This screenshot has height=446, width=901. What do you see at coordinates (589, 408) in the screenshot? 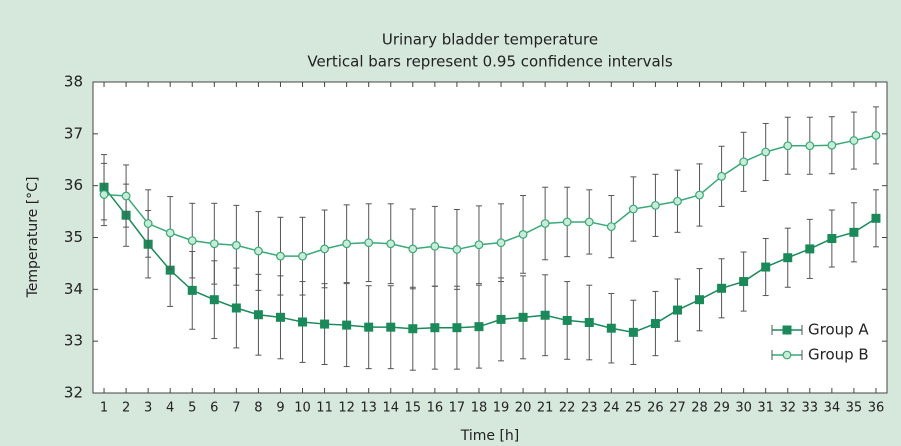
I see `x-tick-label: 23` at bounding box center [589, 408].